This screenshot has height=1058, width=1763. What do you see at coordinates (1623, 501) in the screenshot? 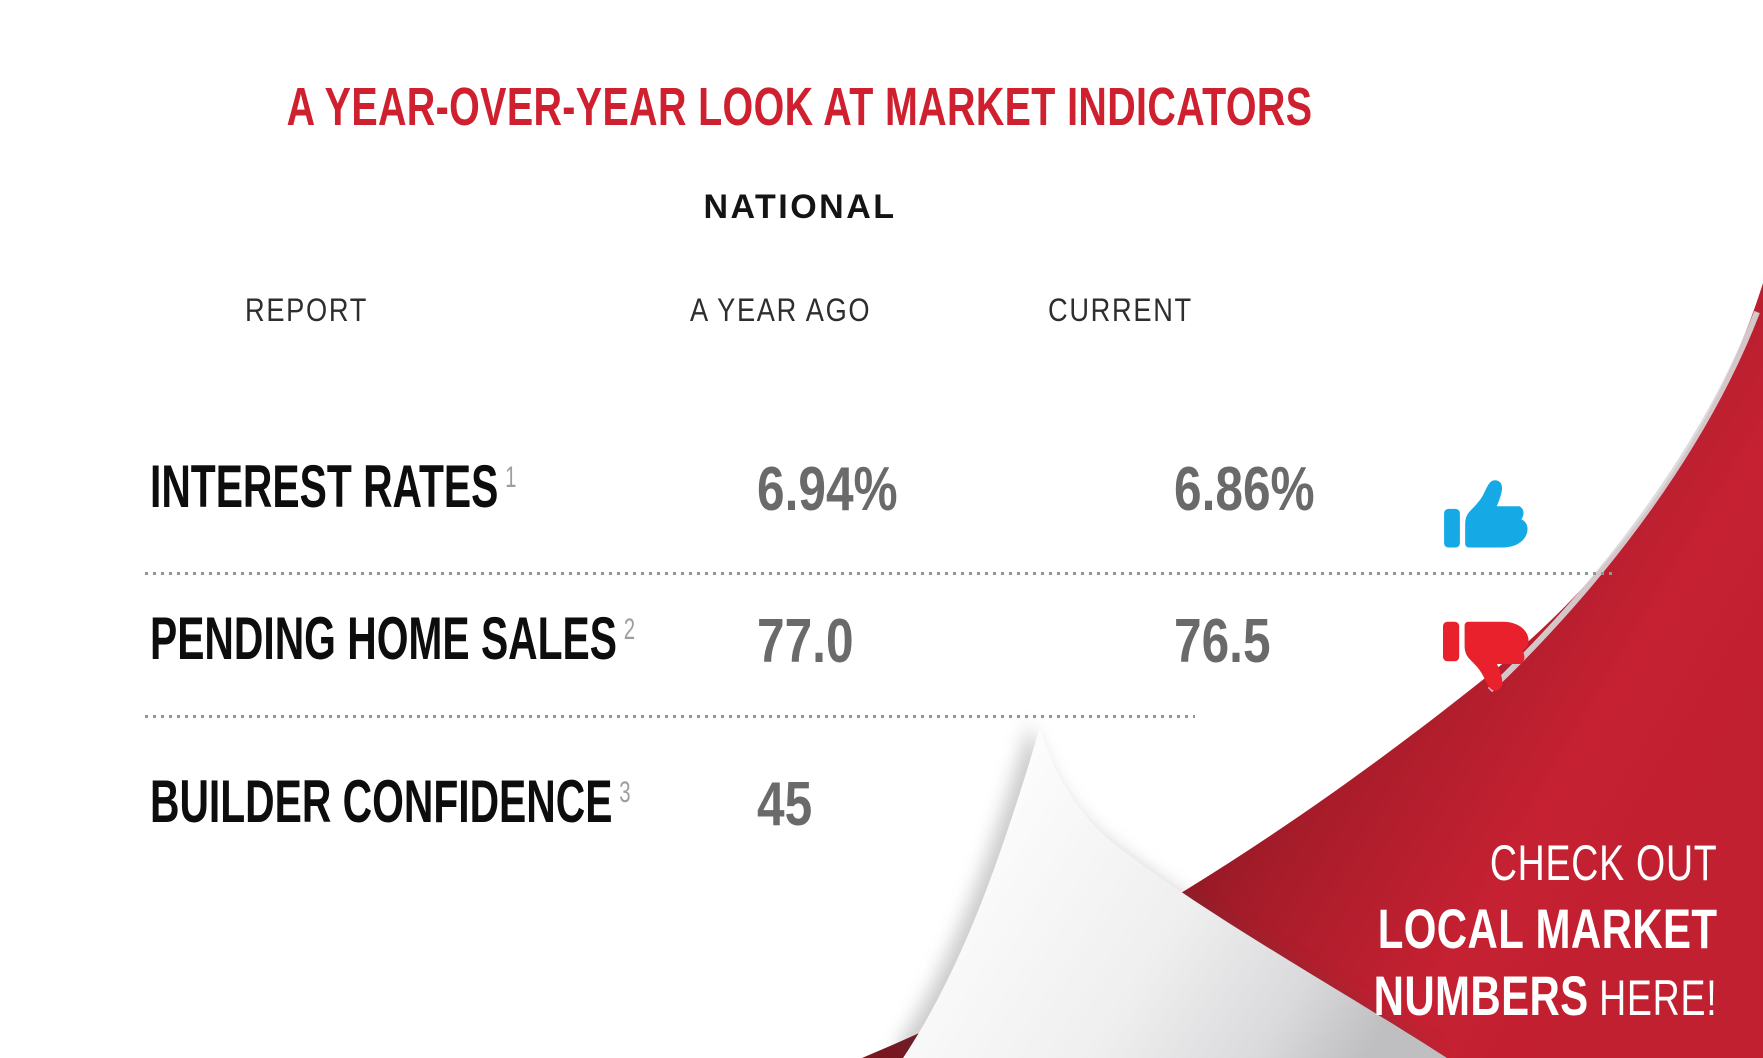
I see `page-edge-highlight` at bounding box center [1623, 501].